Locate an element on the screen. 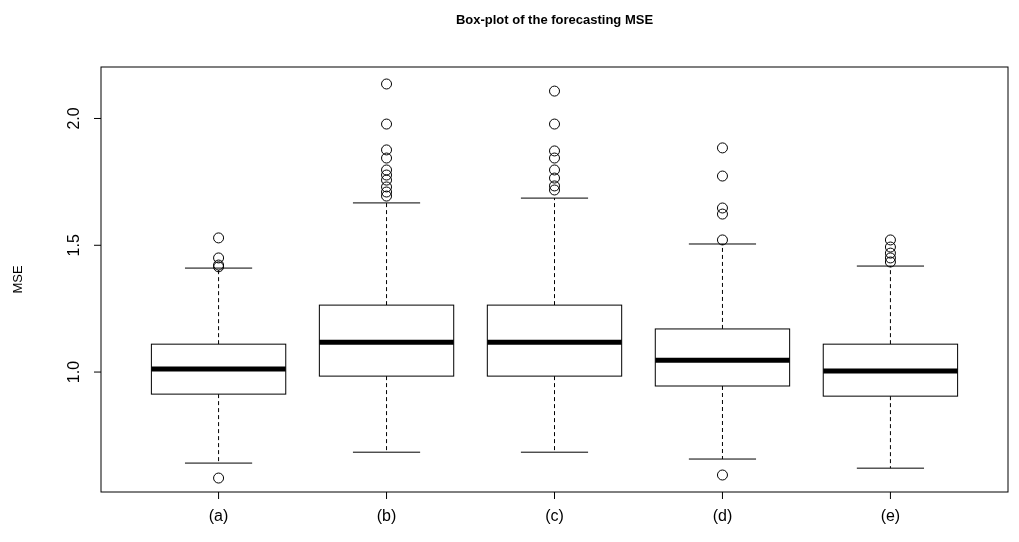 This screenshot has width=1019, height=542. x-tick-label: (a) is located at coordinates (218, 515).